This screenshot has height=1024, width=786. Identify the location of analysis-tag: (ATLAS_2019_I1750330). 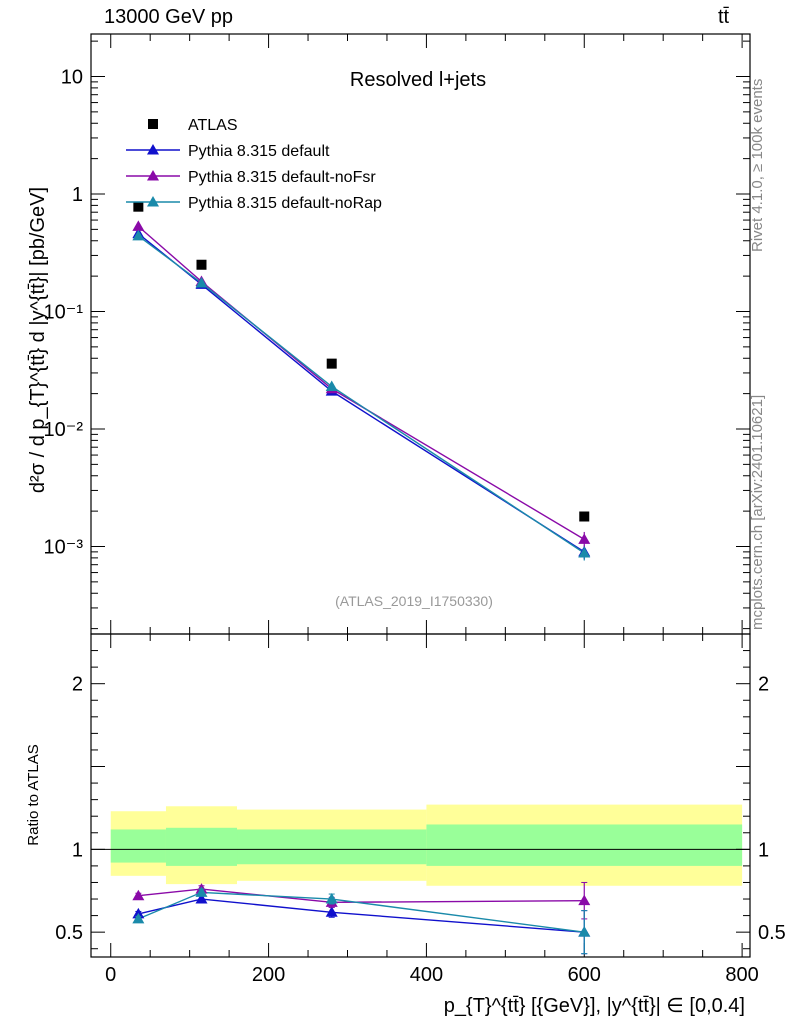
(414, 601).